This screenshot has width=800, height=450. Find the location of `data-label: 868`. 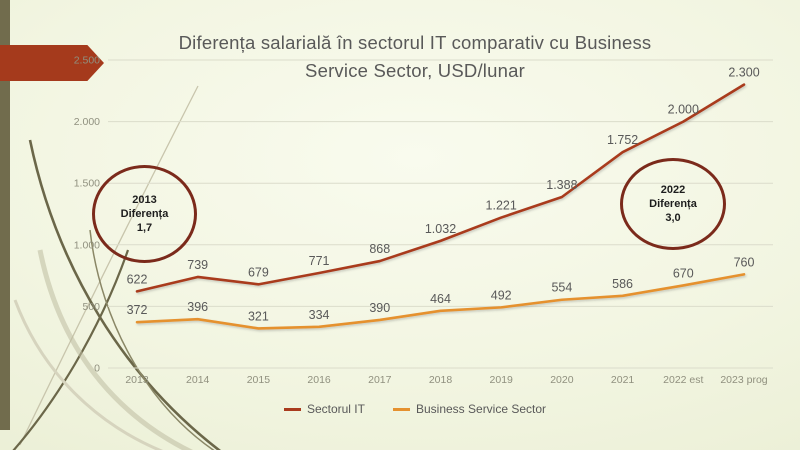

data-label: 868 is located at coordinates (379, 249).